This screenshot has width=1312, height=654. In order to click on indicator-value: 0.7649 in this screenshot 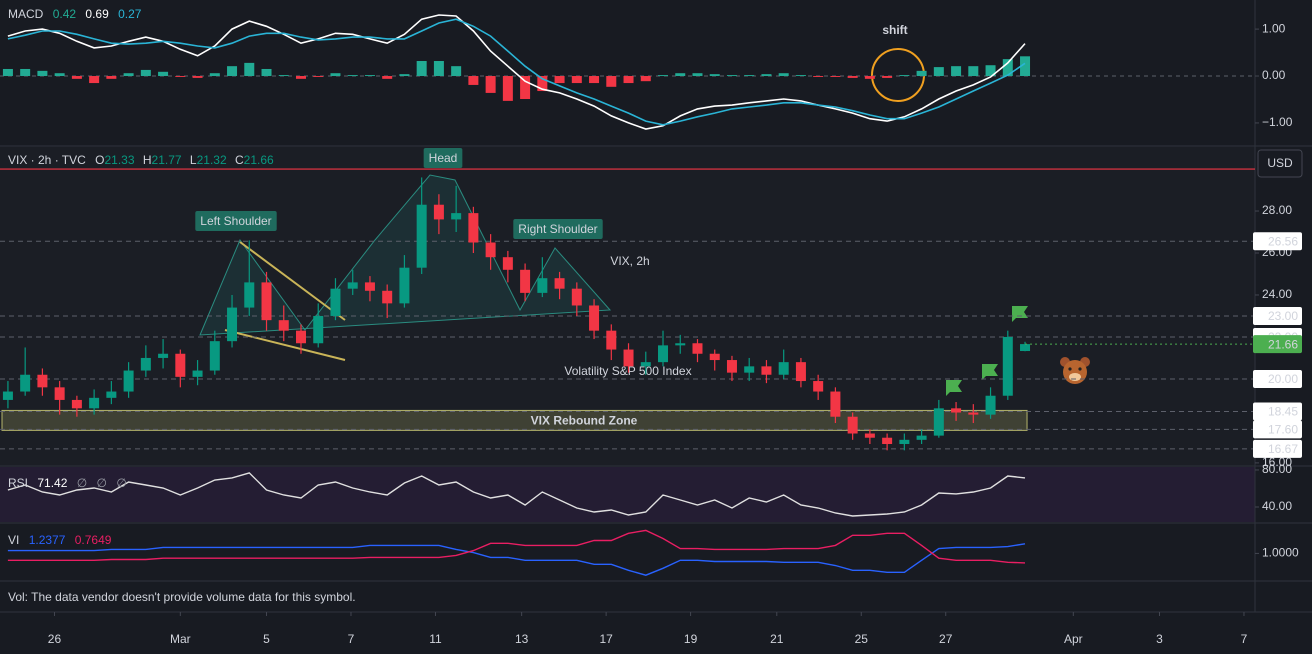, I will do `click(93, 540)`.